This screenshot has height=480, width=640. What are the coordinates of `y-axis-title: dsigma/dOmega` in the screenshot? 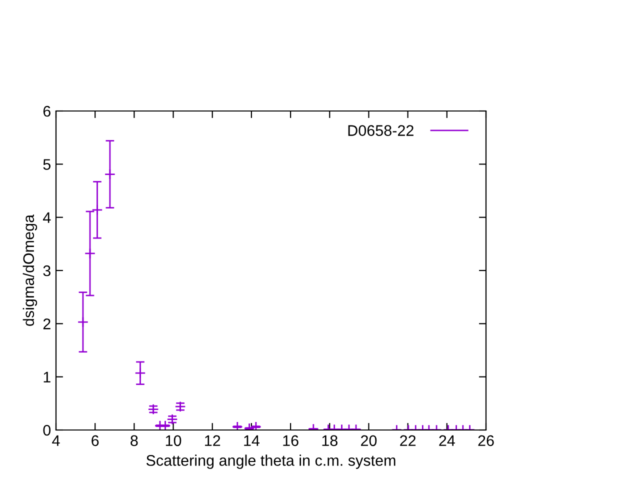 It's located at (30, 270).